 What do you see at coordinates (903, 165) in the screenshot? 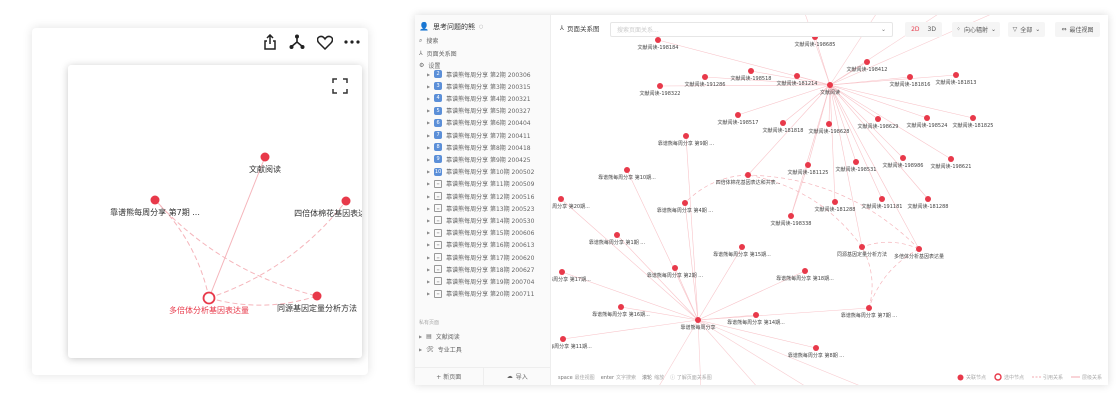
I see `node-label: 文献阅读-198986` at bounding box center [903, 165].